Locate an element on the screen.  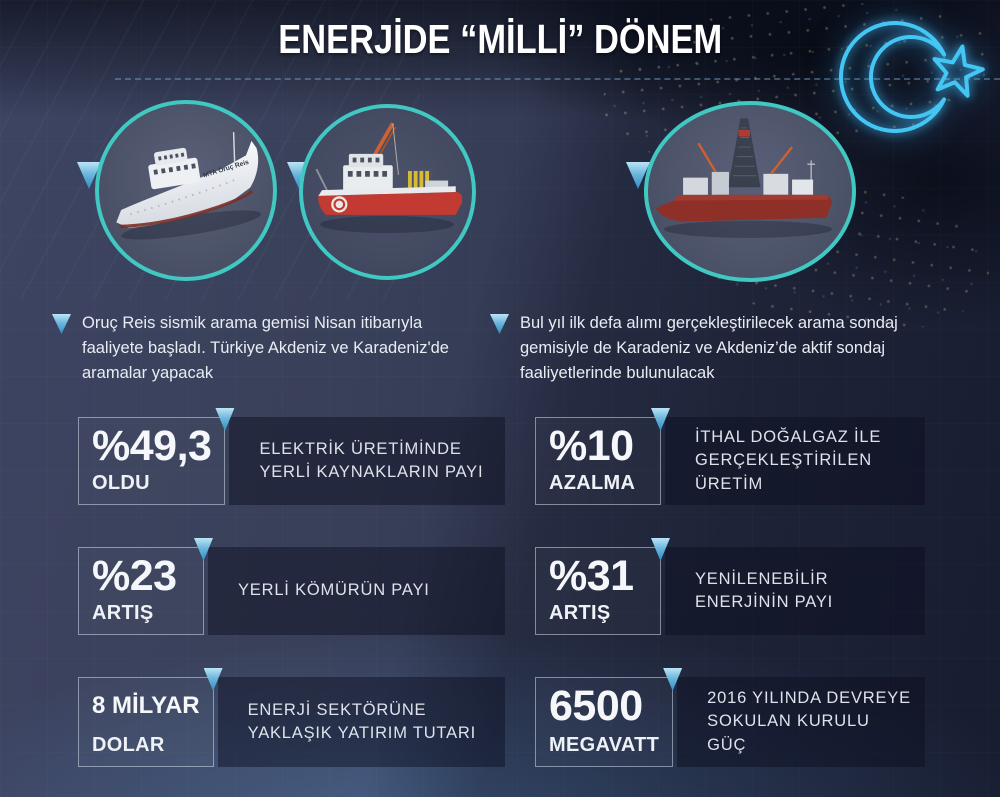
stat-description: YERLİ KÖMÜRÜN PAYI is located at coordinates (356, 591).